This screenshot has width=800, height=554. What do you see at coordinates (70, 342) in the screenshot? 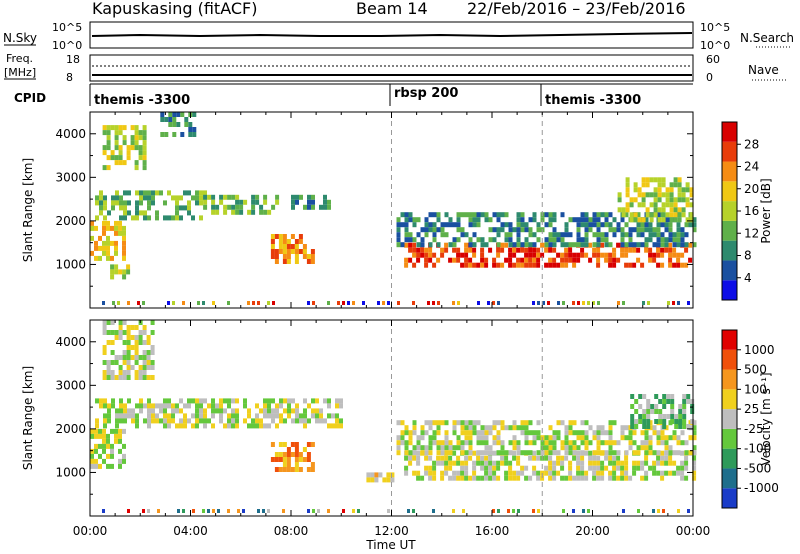
I see `y-tick-label: 4000` at bounding box center [70, 342].